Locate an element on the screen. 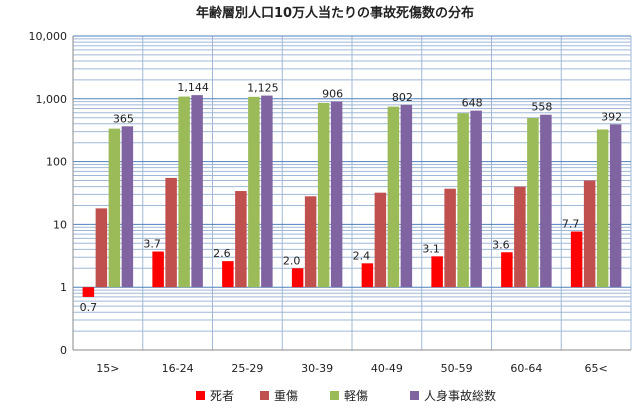 The height and width of the screenshot is (416, 640). chart-title: 年齢層別人口10万人当たりの事故死傷数の分布 is located at coordinates (335, 13).